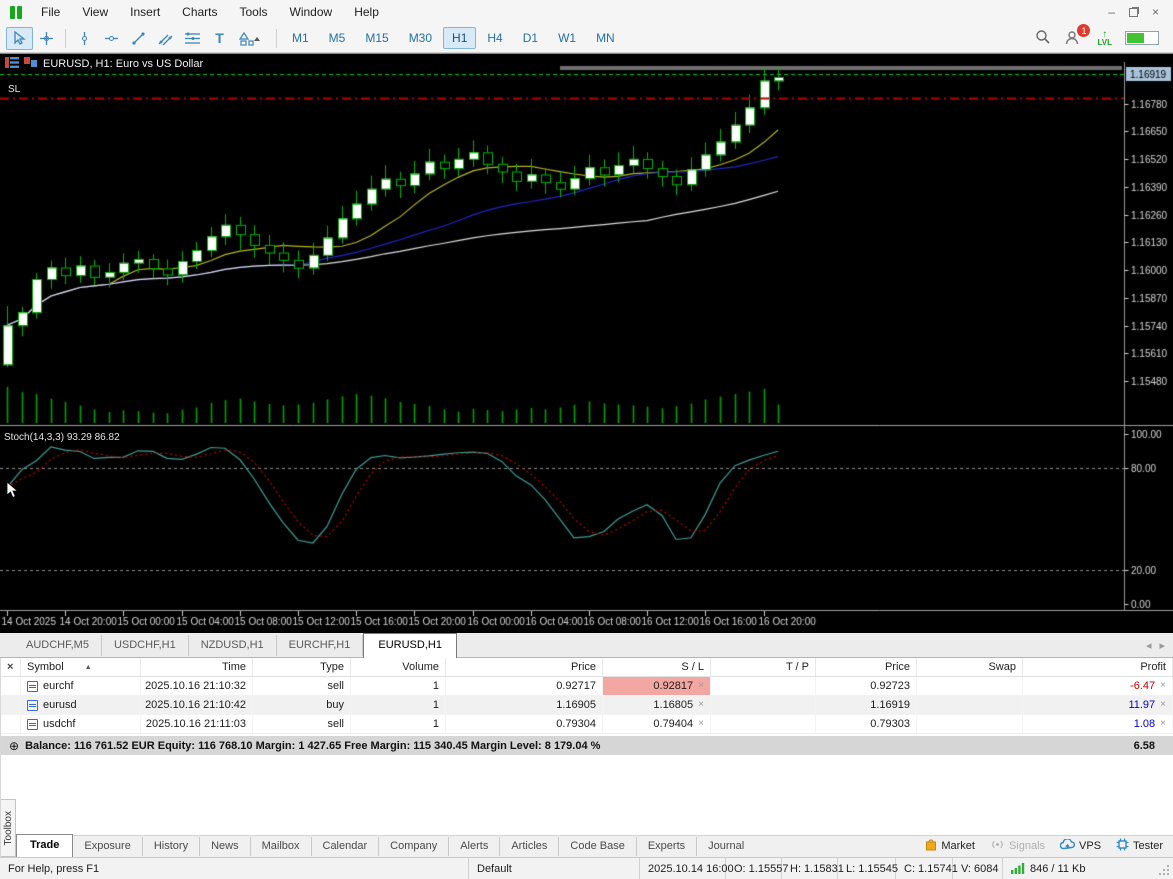  Describe the element at coordinates (219, 38) in the screenshot. I see `text-tool-icon: T` at that location.